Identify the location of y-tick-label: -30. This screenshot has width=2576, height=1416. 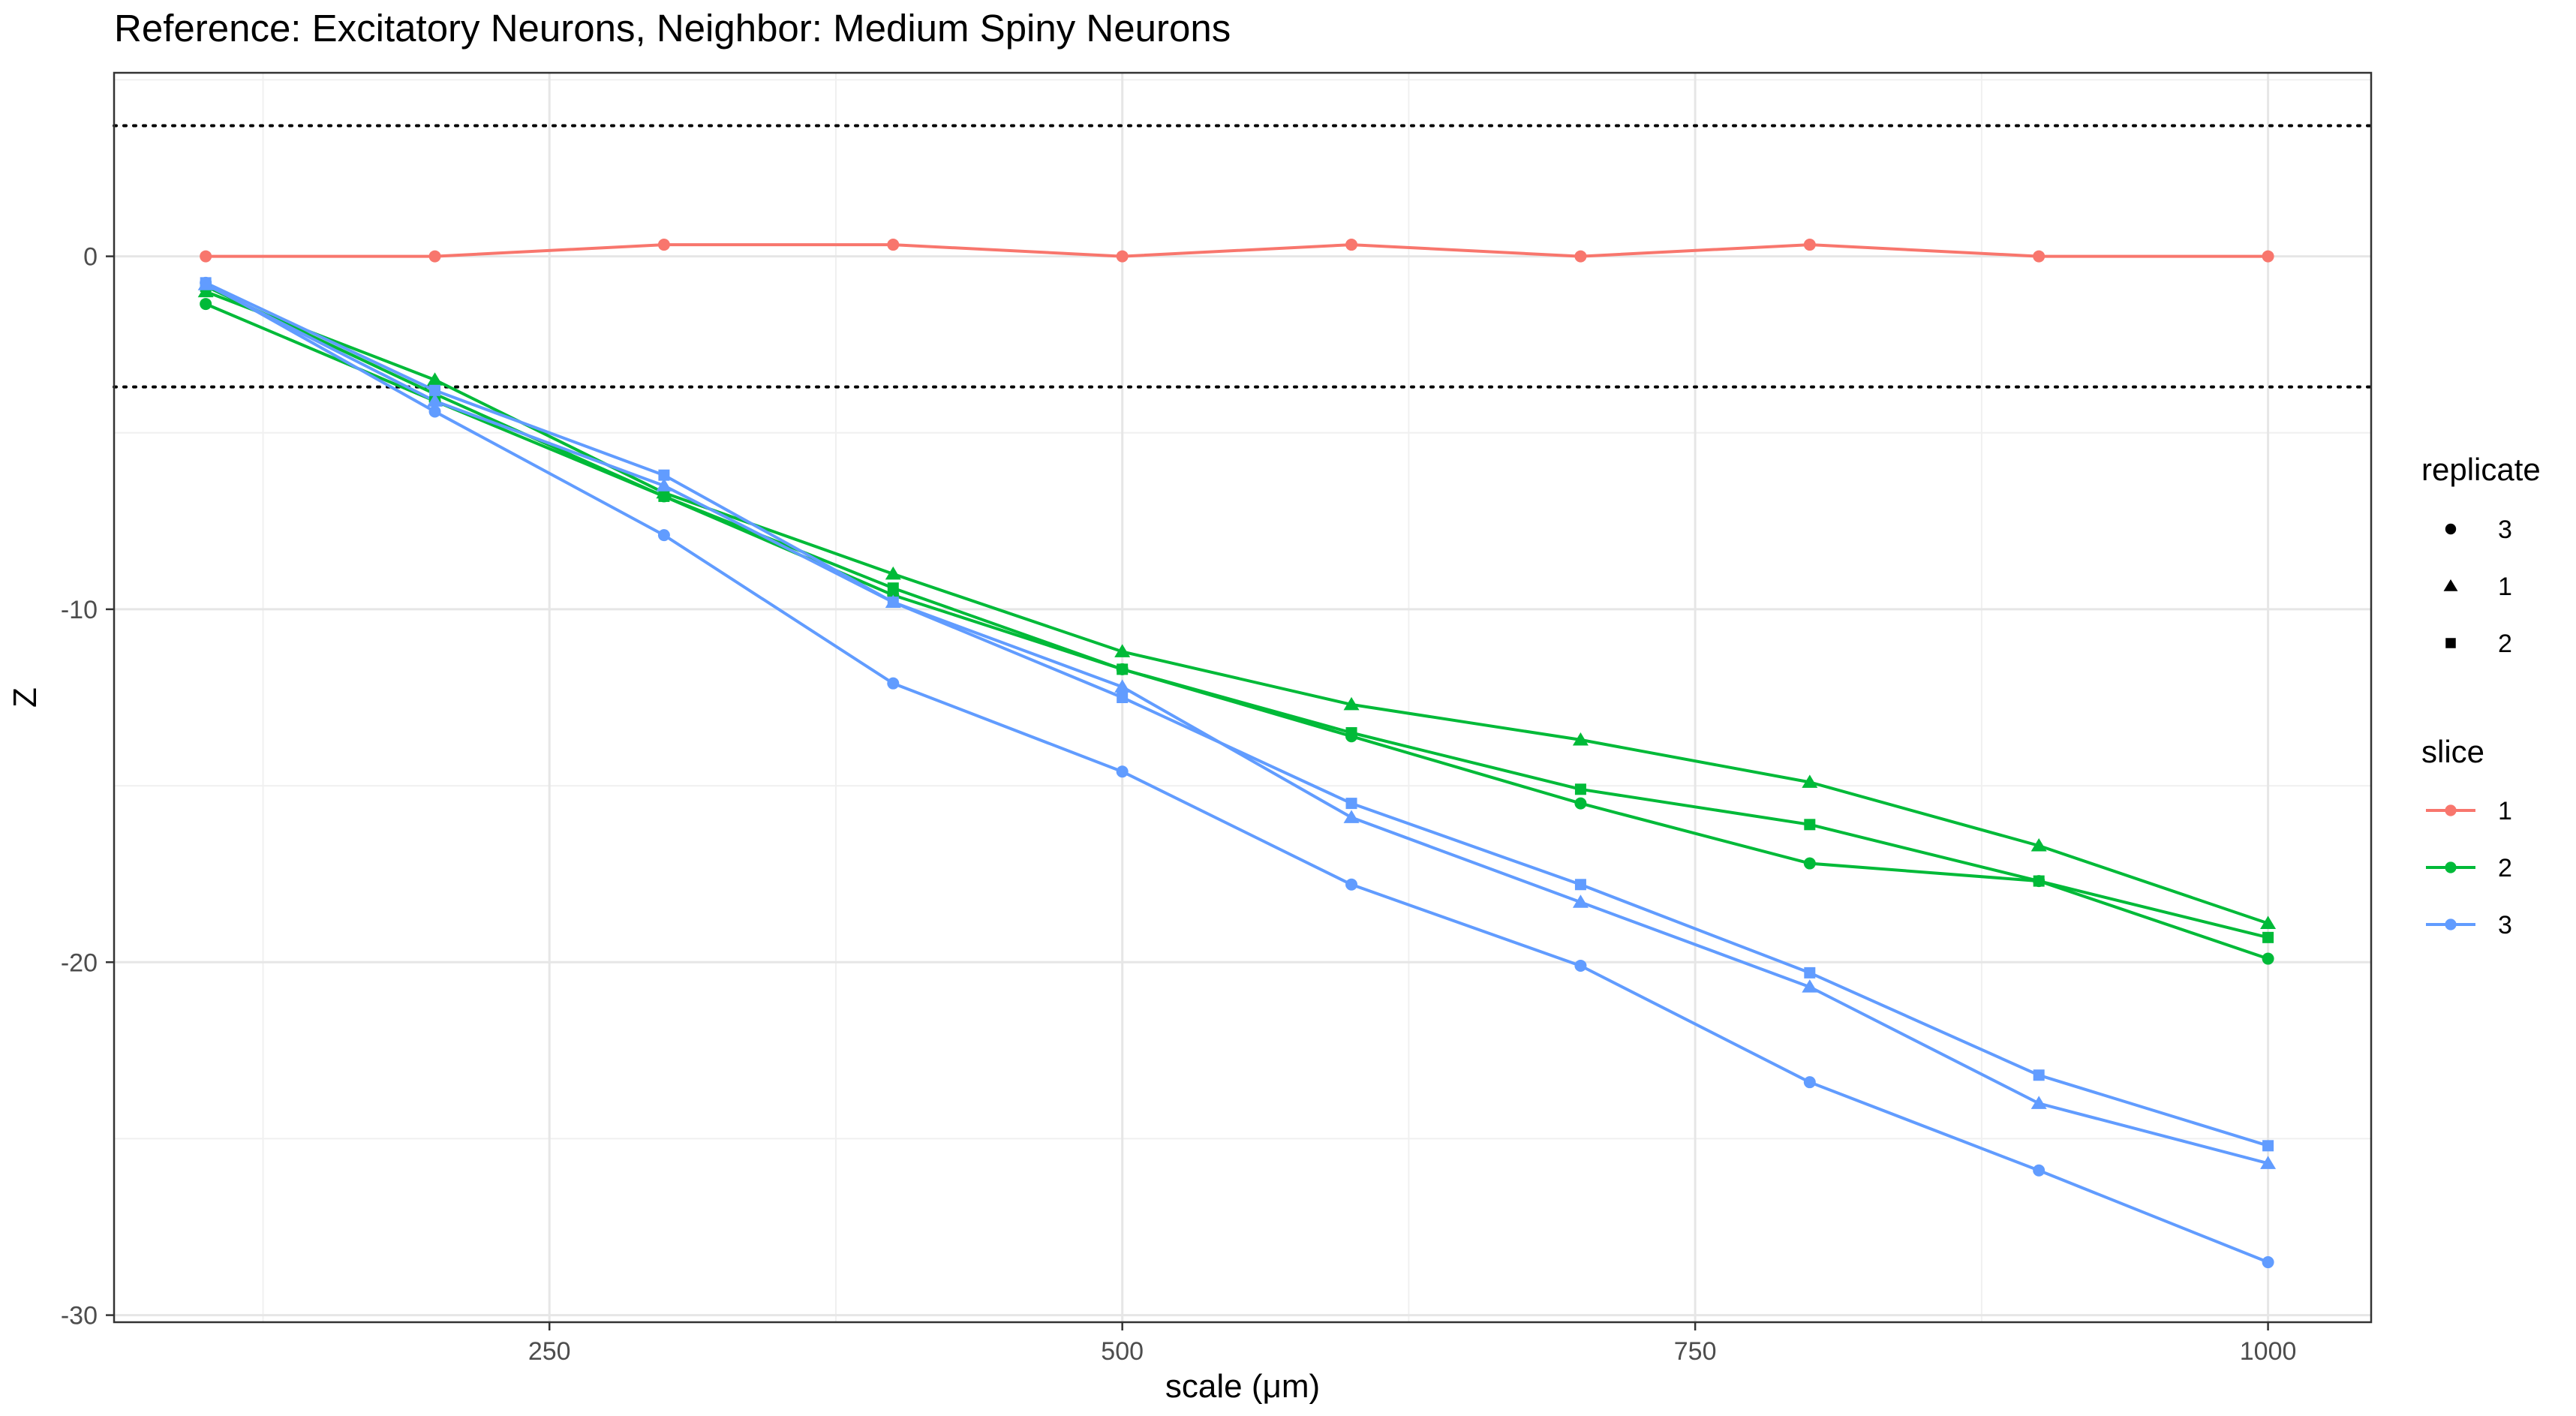
(79, 1316).